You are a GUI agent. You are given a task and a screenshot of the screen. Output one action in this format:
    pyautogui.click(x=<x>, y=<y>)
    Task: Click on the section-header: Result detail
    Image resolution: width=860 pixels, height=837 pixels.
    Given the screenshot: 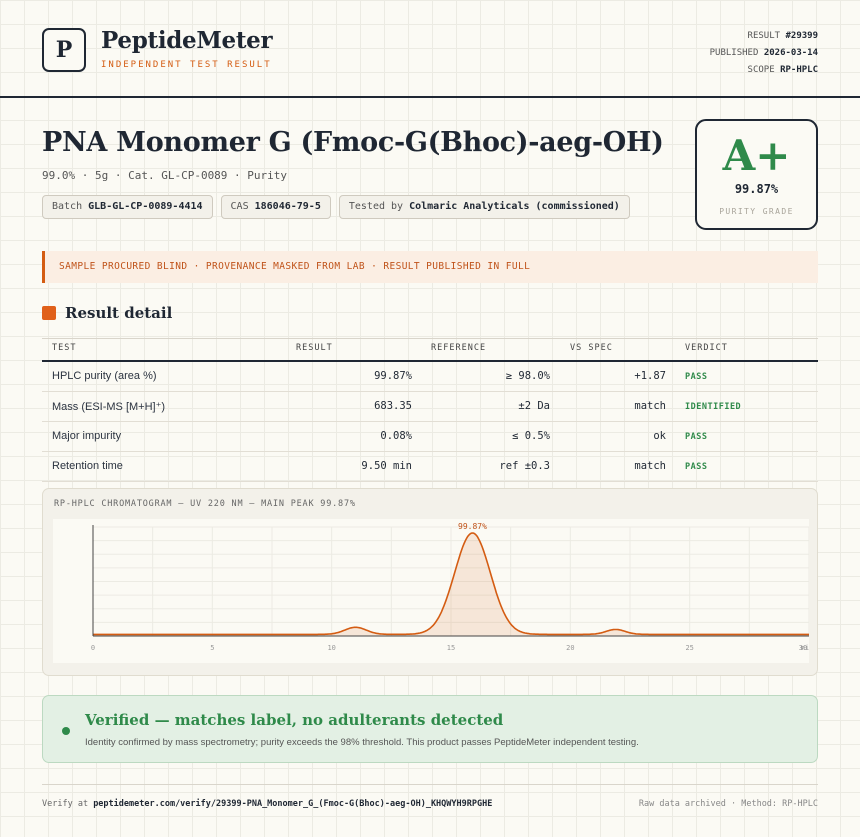 What is the action you would take?
    pyautogui.click(x=107, y=313)
    